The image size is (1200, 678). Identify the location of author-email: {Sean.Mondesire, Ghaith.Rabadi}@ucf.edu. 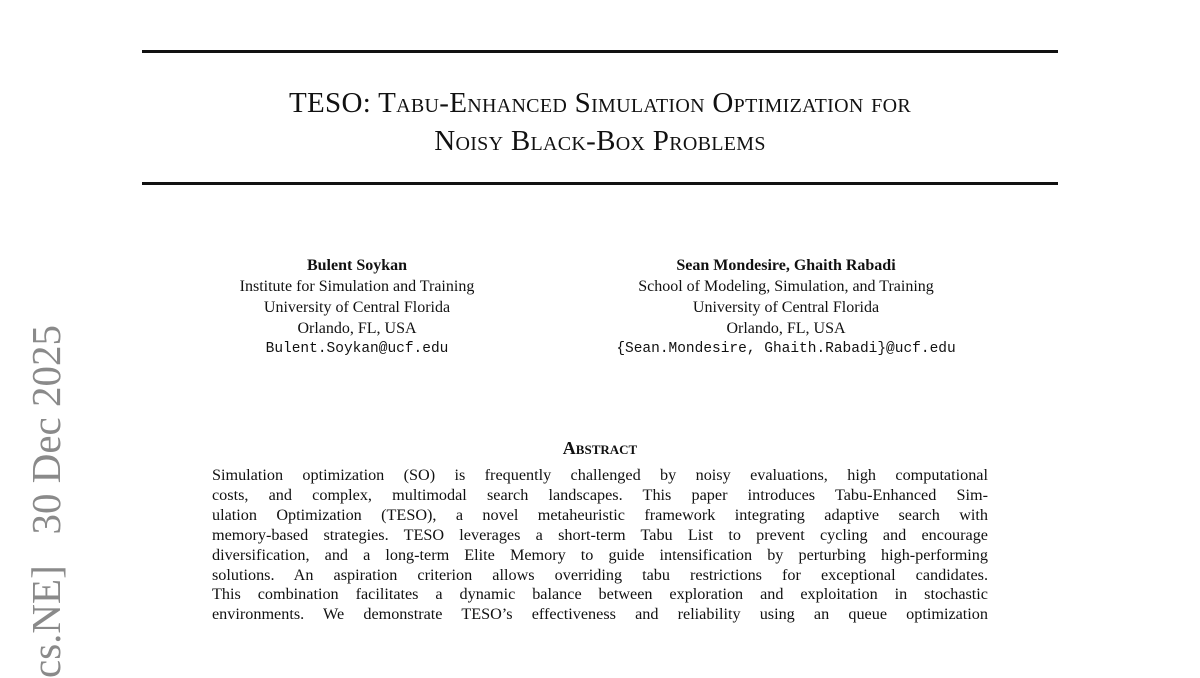
(786, 349).